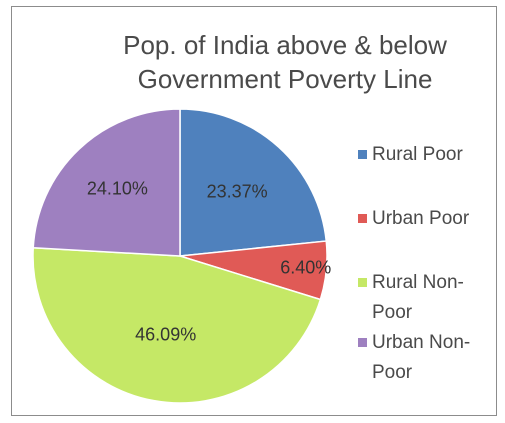 The width and height of the screenshot is (505, 423). What do you see at coordinates (362, 218) in the screenshot?
I see `legend-swatch-urban-poor` at bounding box center [362, 218].